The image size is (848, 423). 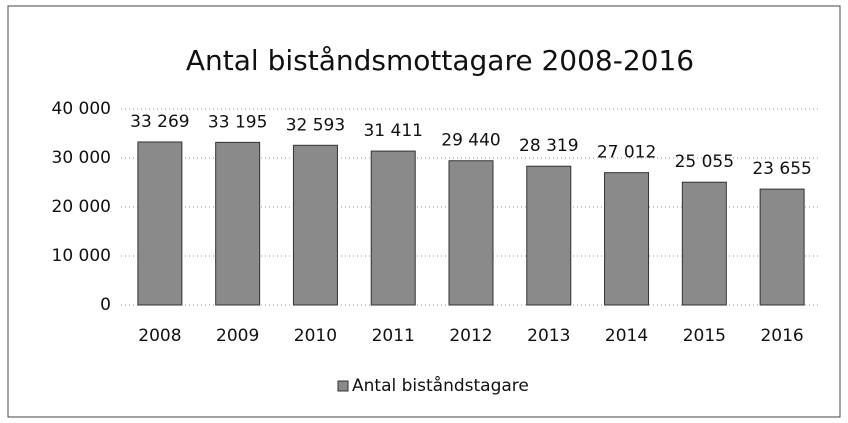 What do you see at coordinates (315, 336) in the screenshot?
I see `x-tick-label: 2010` at bounding box center [315, 336].